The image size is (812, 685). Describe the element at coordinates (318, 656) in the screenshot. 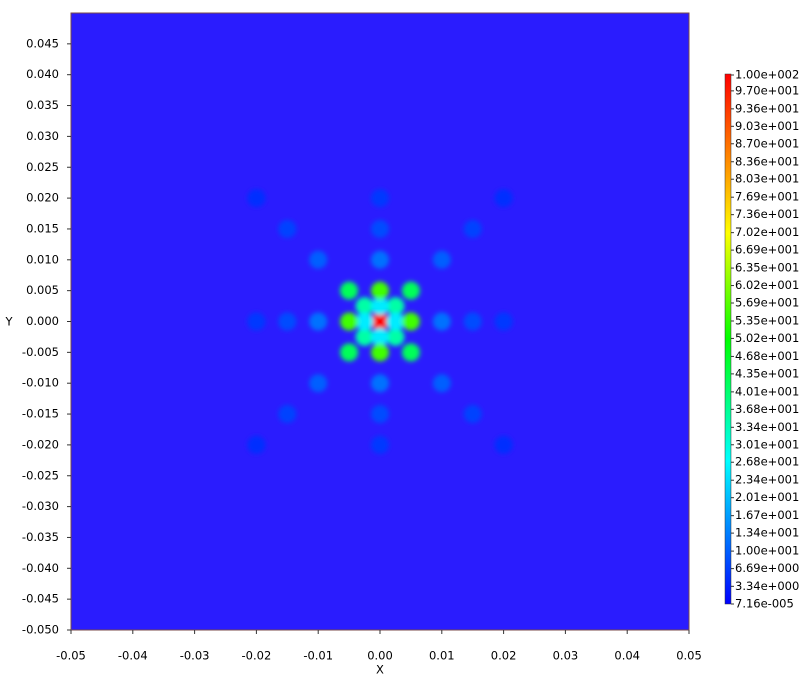

I see `x-tick-label: -0.01` at that location.